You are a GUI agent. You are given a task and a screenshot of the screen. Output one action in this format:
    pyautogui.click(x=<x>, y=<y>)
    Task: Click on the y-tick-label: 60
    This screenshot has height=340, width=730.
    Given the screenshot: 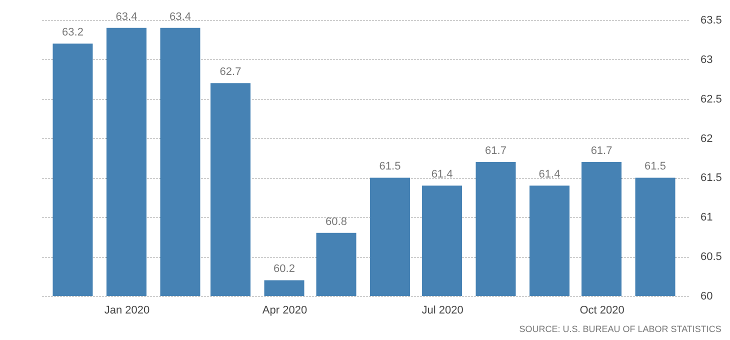 What is the action you would take?
    pyautogui.click(x=706, y=296)
    